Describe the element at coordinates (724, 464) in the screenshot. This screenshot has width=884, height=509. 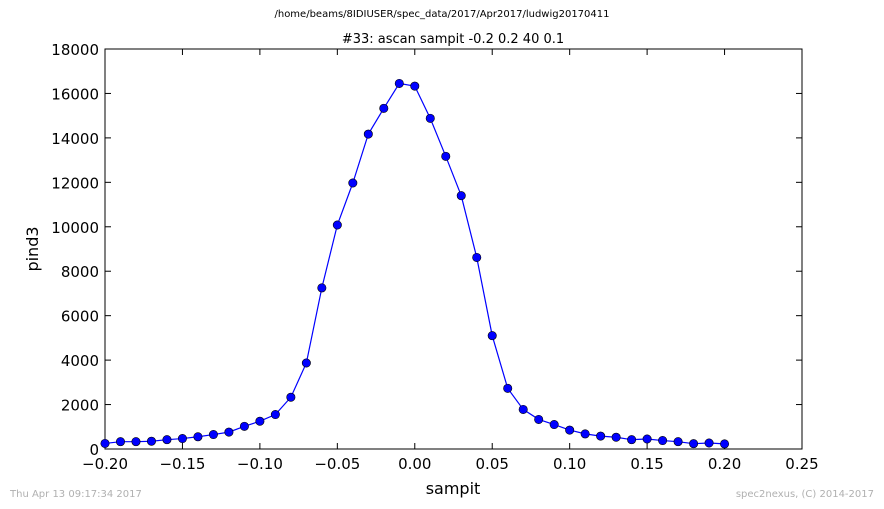
I see `x-tick-label: 0.20` at that location.